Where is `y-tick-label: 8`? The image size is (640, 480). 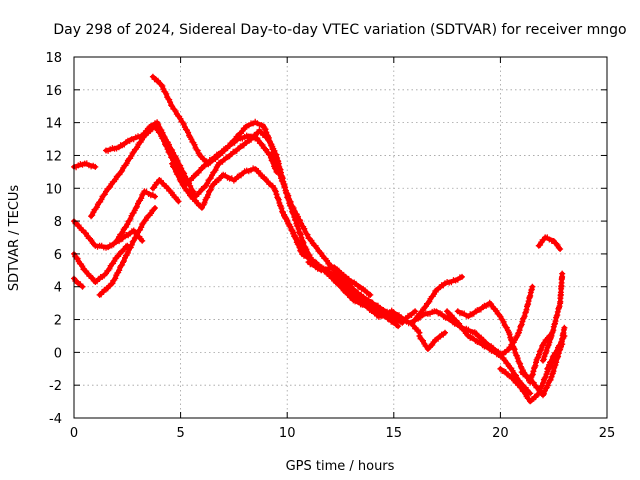
y-tick-label: 8 is located at coordinates (58, 222).